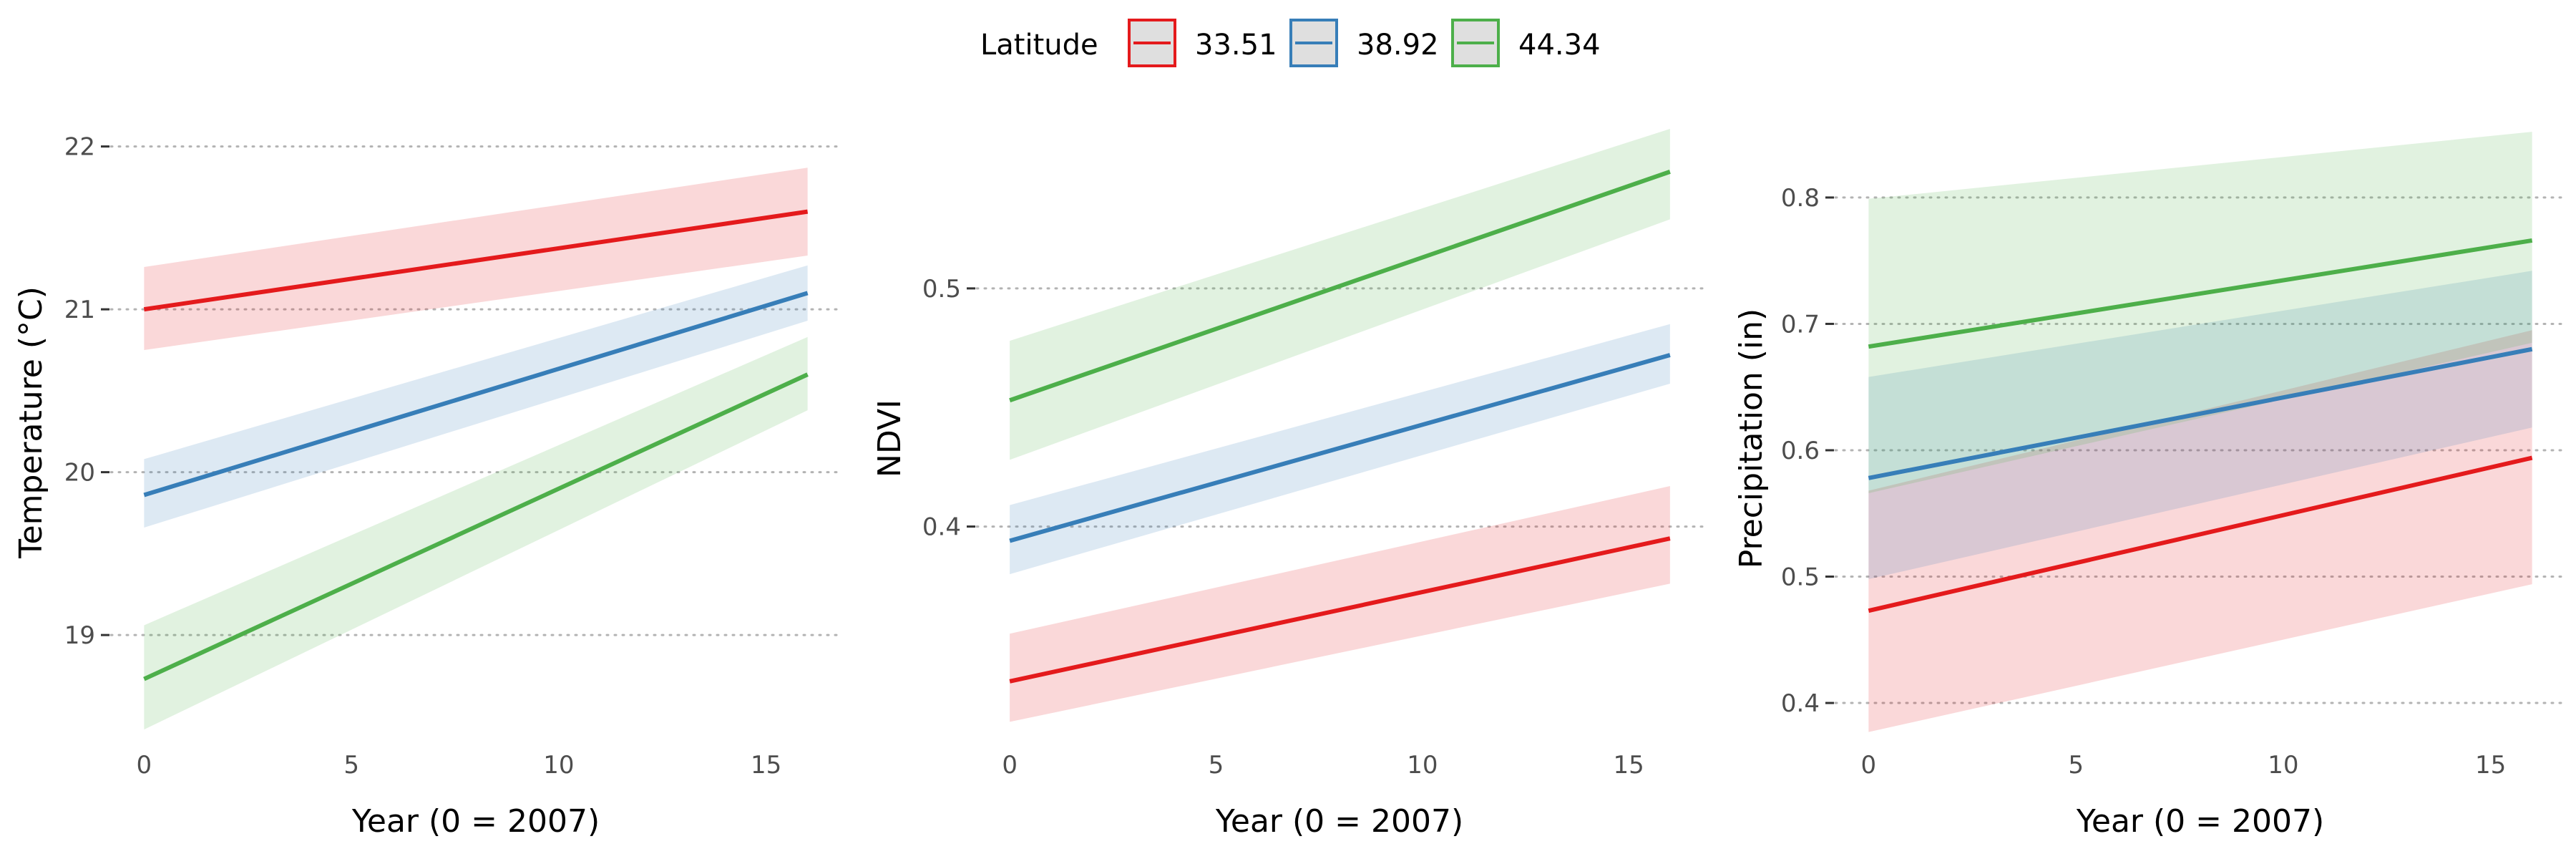 The height and width of the screenshot is (859, 2576). I want to click on legend: Latitude 33.51 38.92 44.34, so click(1290, 43).